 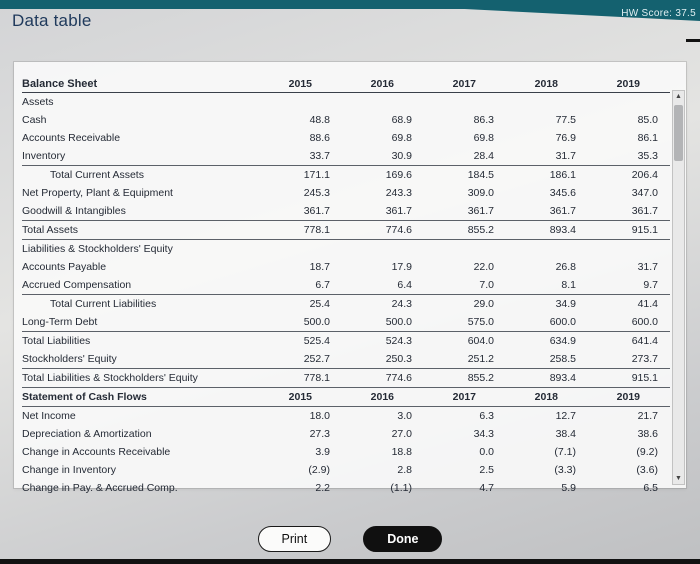 What do you see at coordinates (382, 84) in the screenshot?
I see `year-header: 2016` at bounding box center [382, 84].